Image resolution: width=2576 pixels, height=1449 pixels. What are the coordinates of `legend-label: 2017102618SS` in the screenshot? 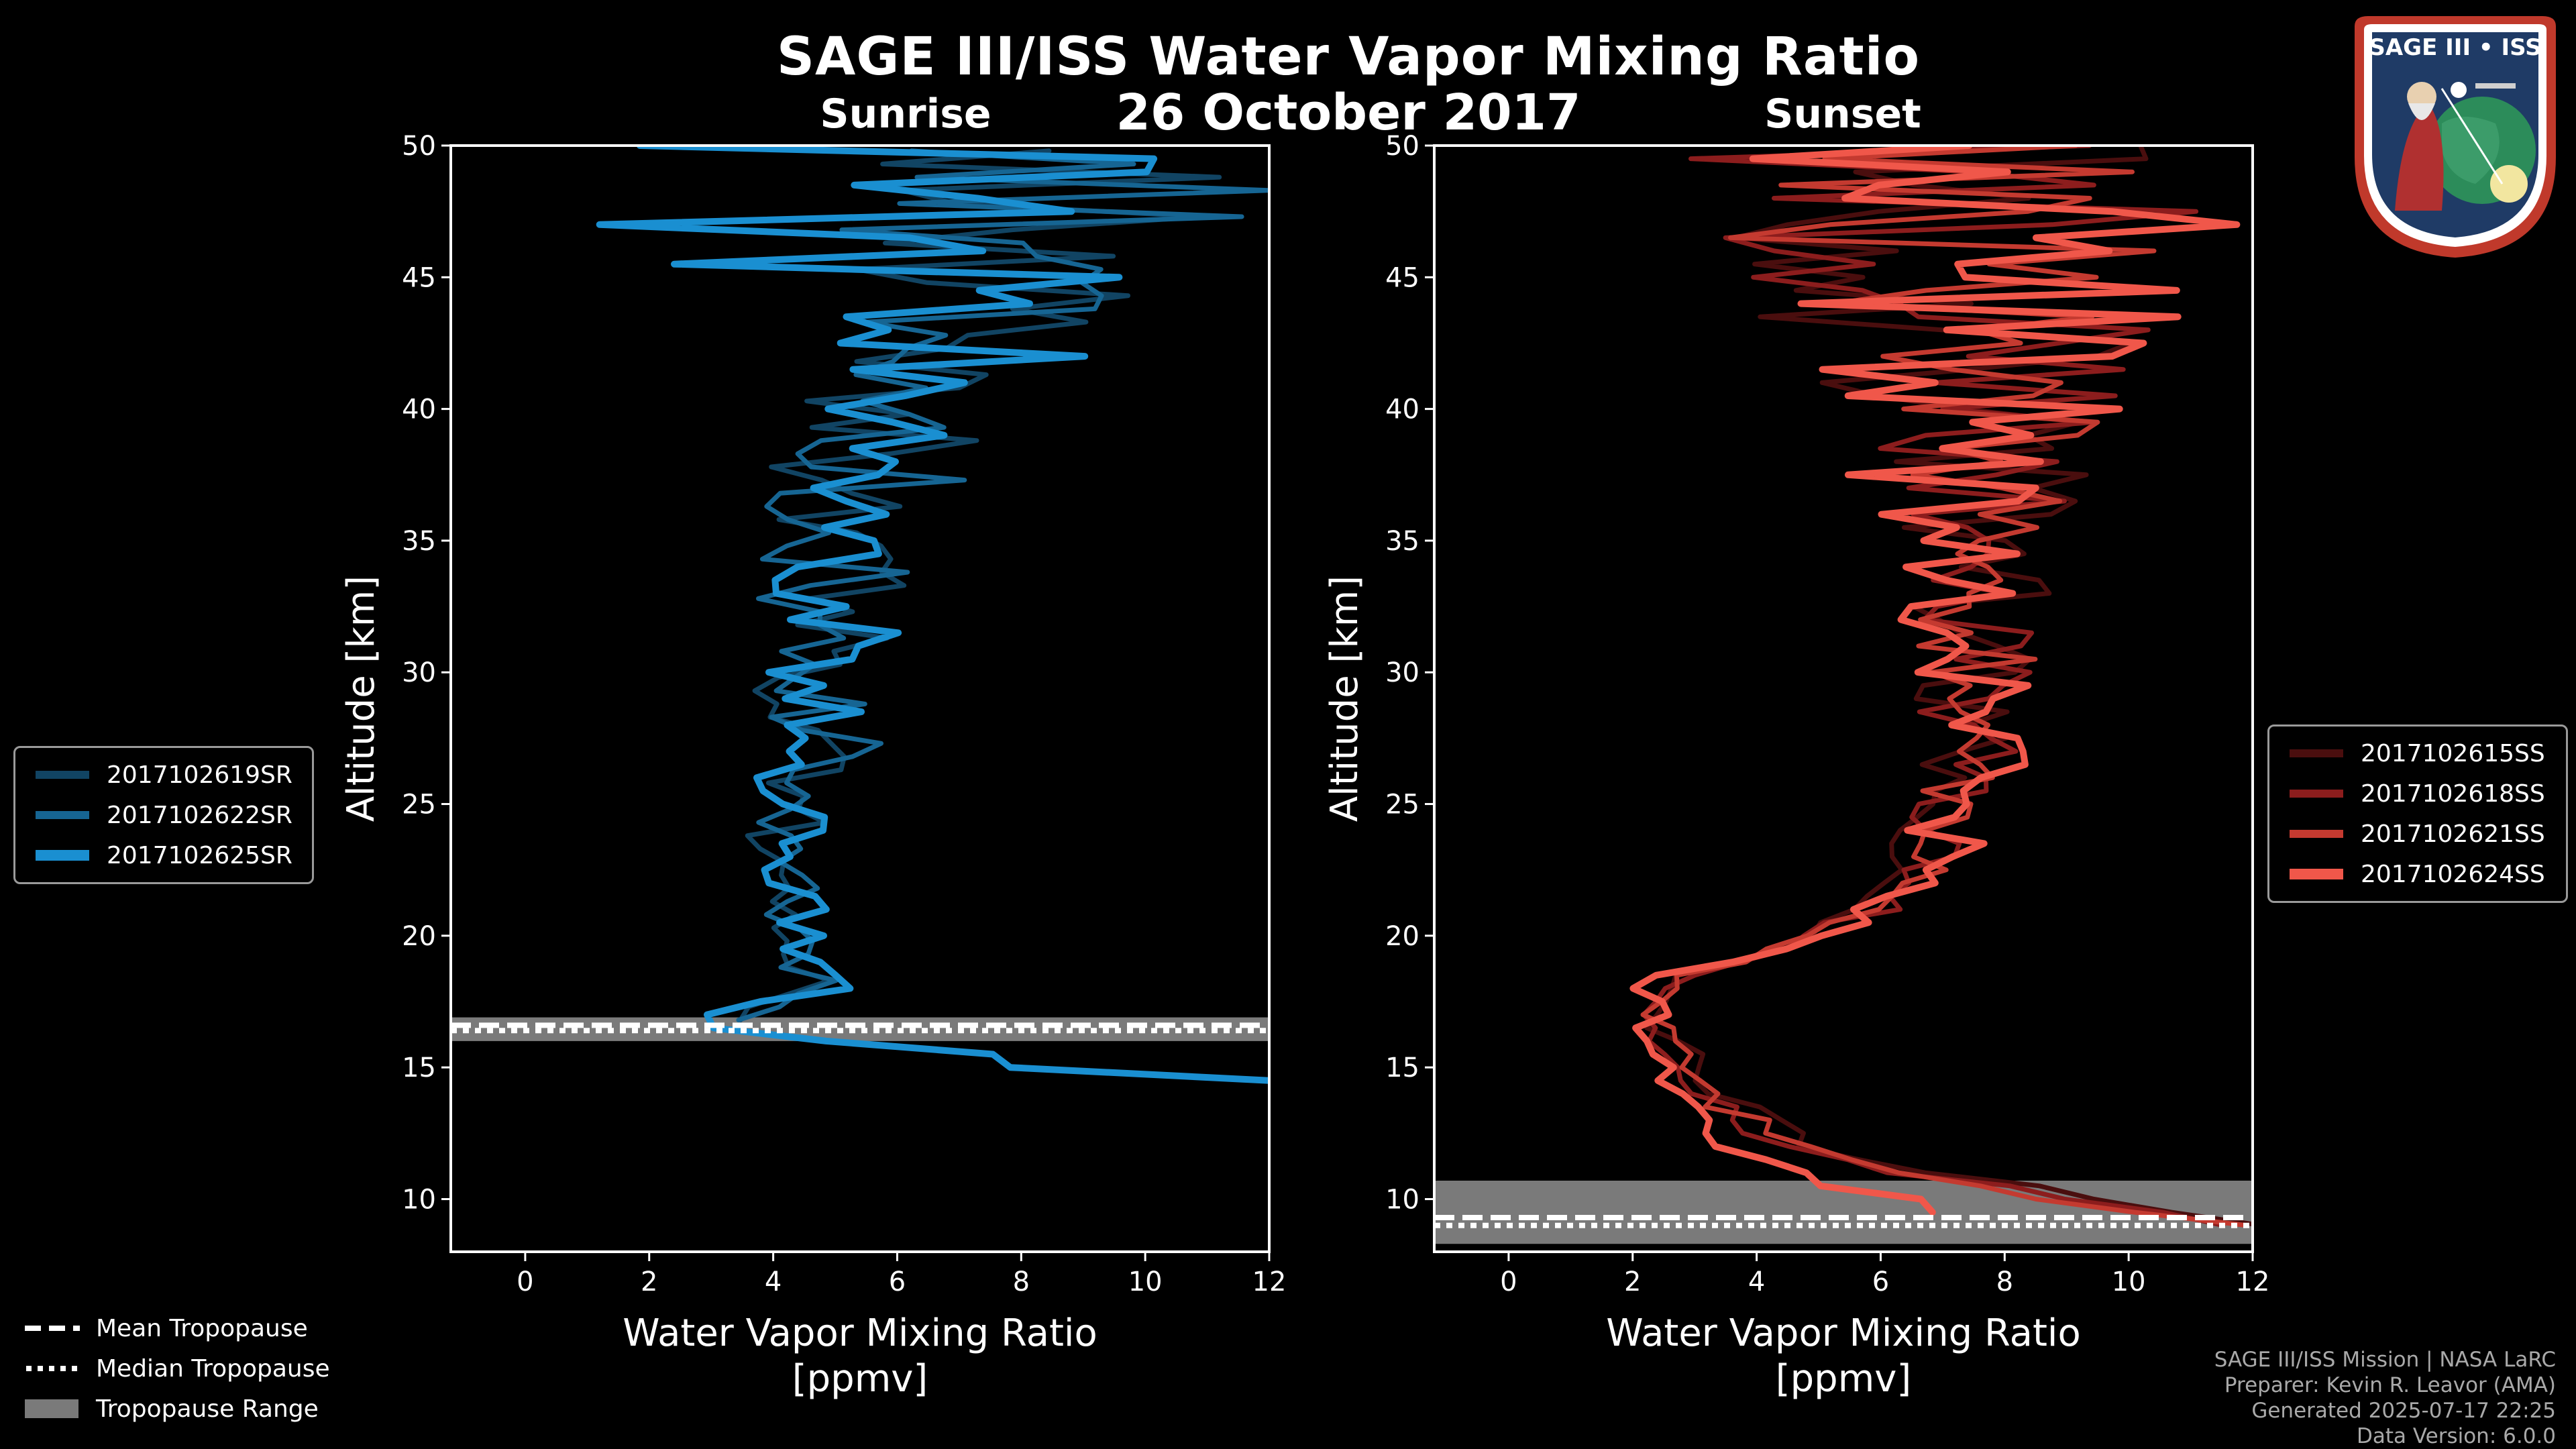 It's located at (2453, 794).